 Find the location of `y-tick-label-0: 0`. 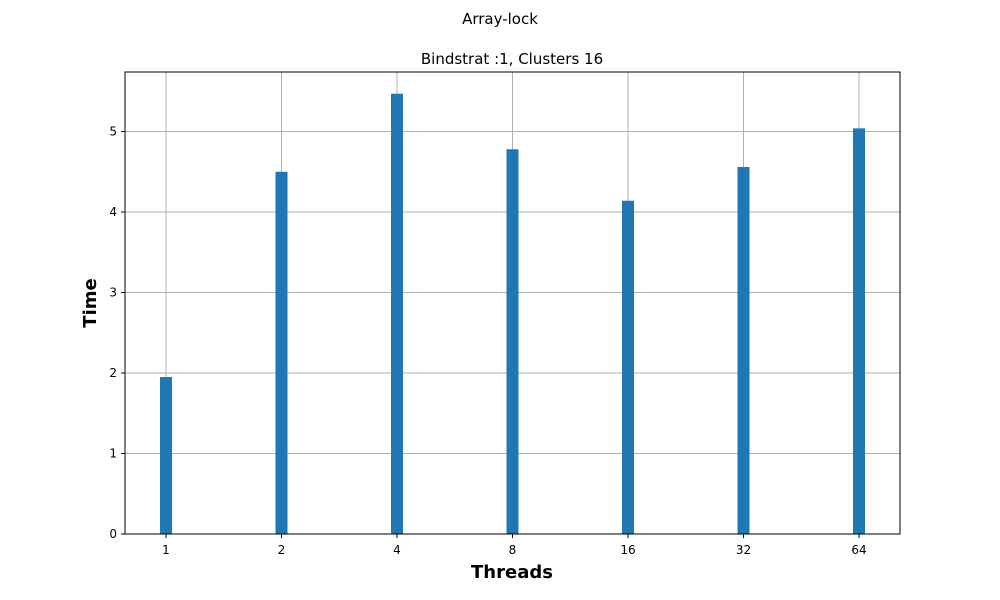

y-tick-label-0: 0 is located at coordinates (113, 534).